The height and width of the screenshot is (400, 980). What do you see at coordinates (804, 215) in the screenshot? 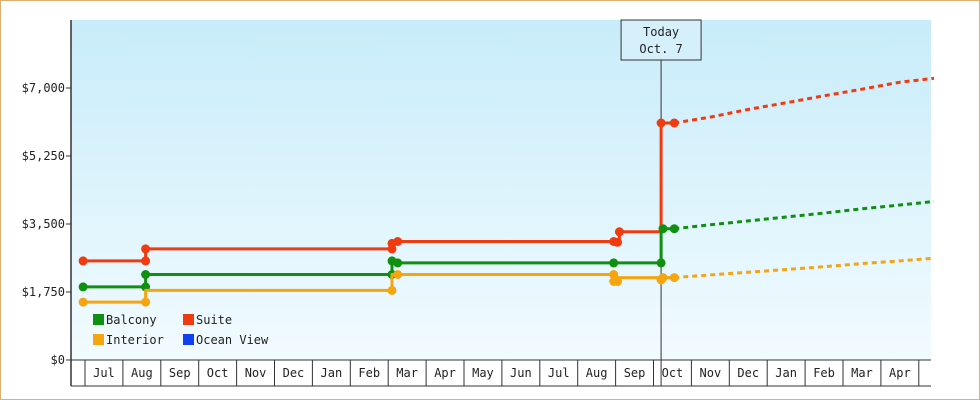
I see `projection-line-balcony` at bounding box center [804, 215].